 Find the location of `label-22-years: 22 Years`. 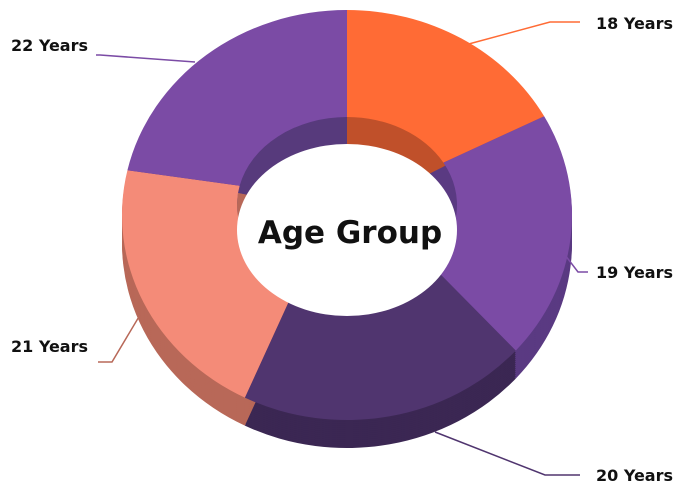

label-22-years: 22 Years is located at coordinates (49, 45).